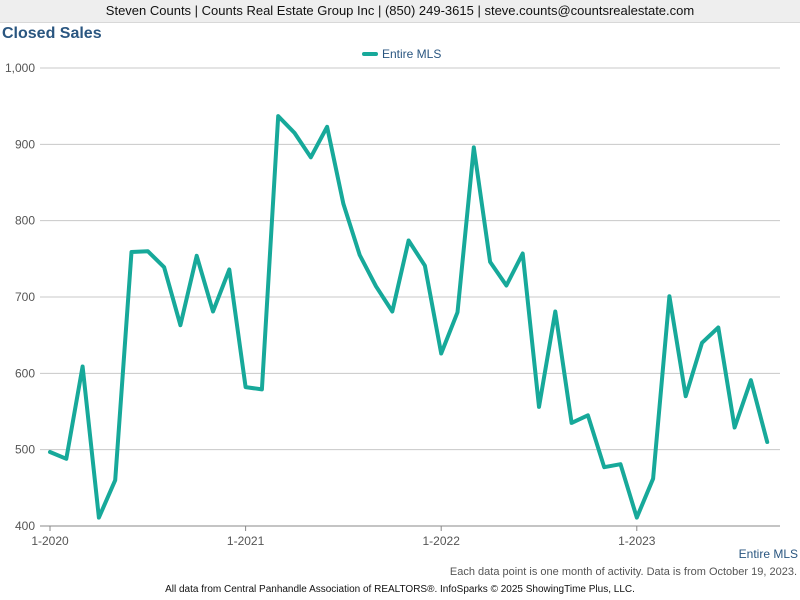  What do you see at coordinates (405, 536) in the screenshot?
I see `x-axis: 1-2020 1-2021 1-2022 1-2023` at bounding box center [405, 536].